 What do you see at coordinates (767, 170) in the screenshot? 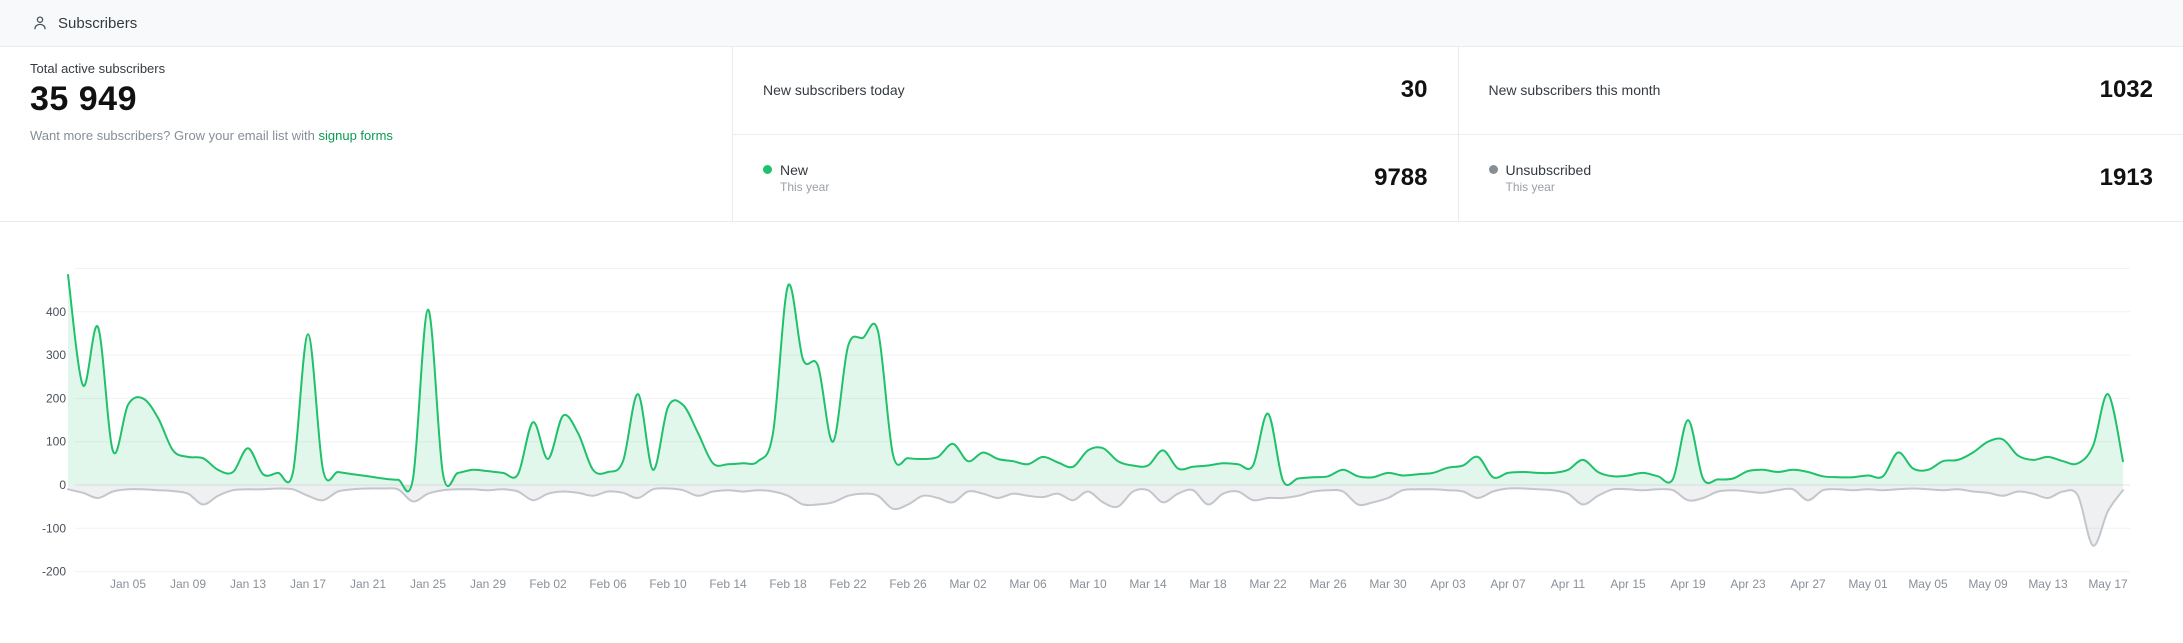
I see `new-legend-dot` at bounding box center [767, 170].